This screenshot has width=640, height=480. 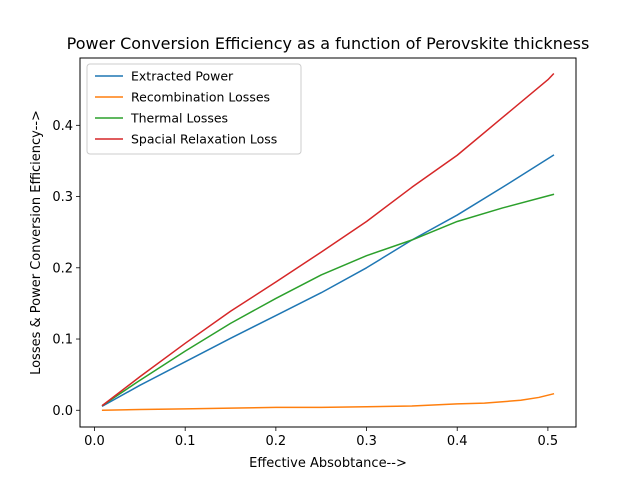 I want to click on y-axis-label: Losses & Power Conversion Efficiency-->, so click(x=36, y=242).